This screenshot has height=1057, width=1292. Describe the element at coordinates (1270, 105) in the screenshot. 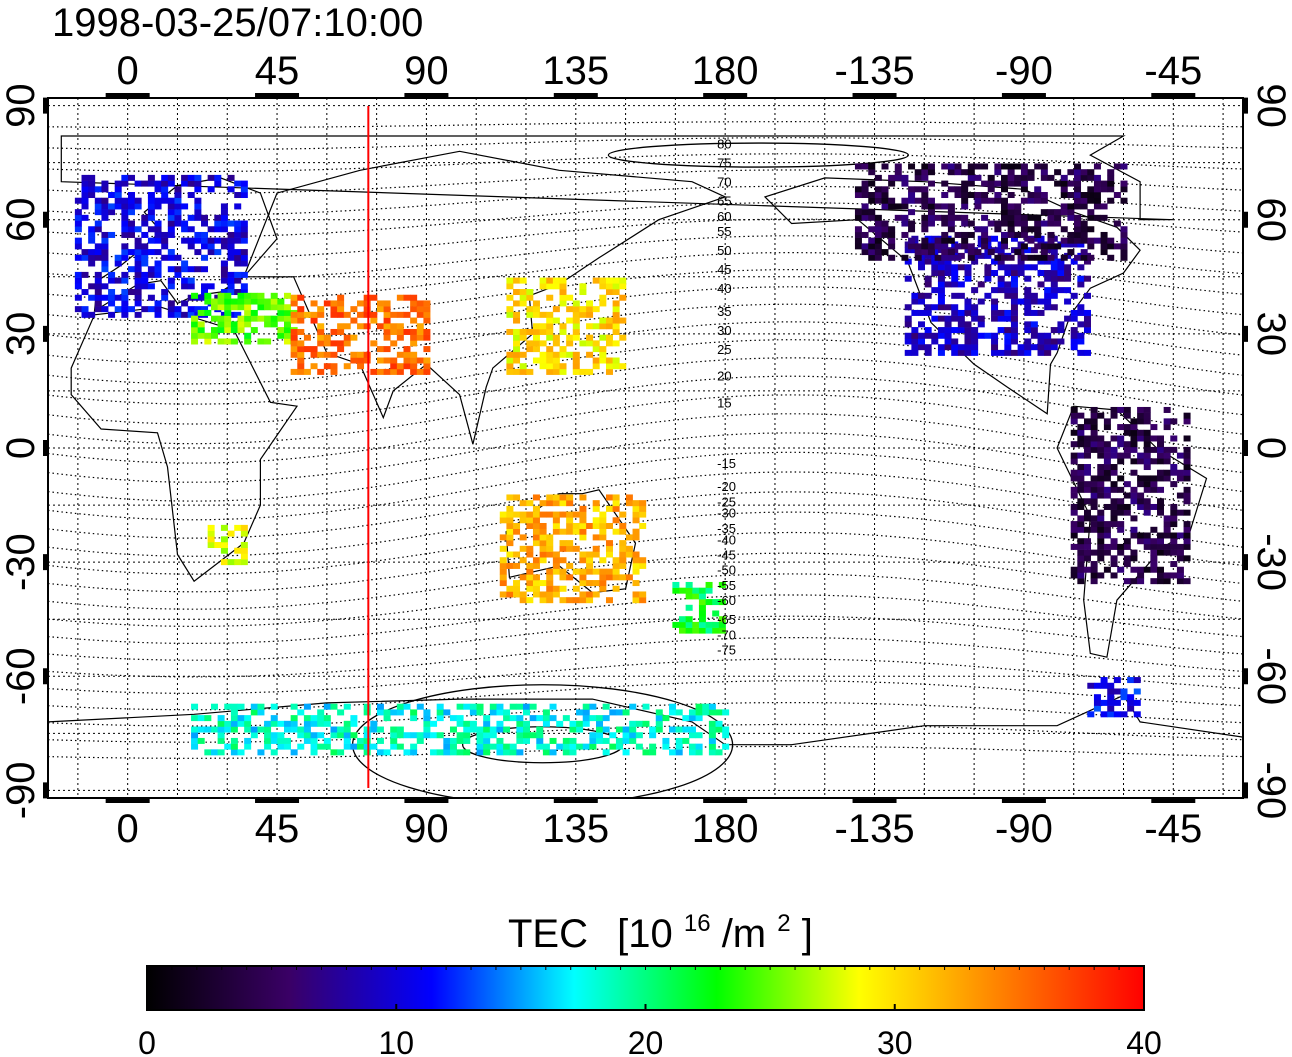

I see `right-lat-tick-label: 90` at that location.